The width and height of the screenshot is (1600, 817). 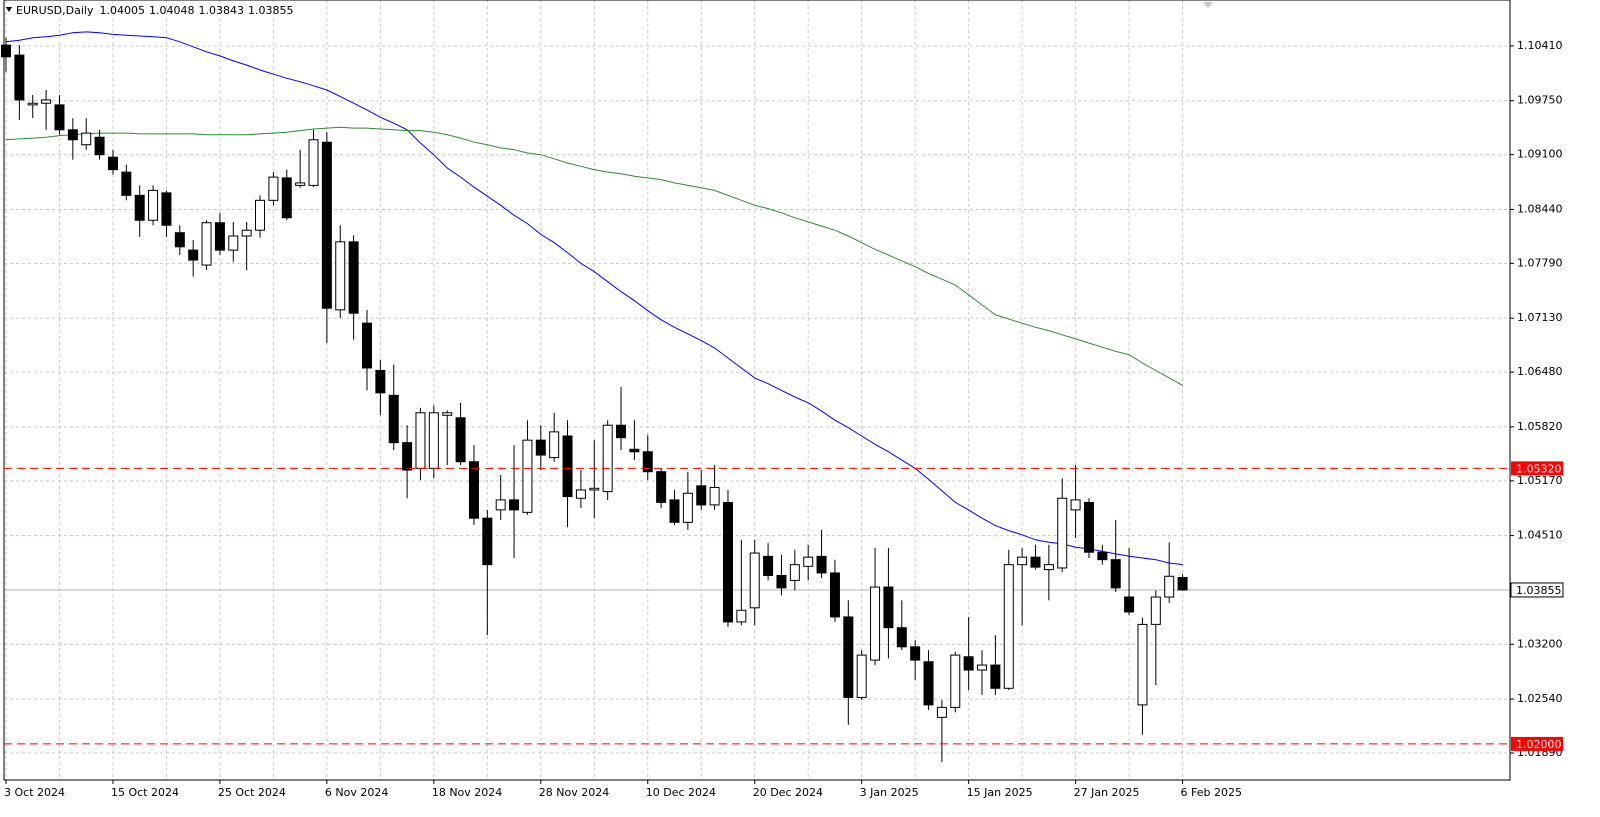 What do you see at coordinates (252, 792) in the screenshot?
I see `x-tick-label: 25 Oct 2024` at bounding box center [252, 792].